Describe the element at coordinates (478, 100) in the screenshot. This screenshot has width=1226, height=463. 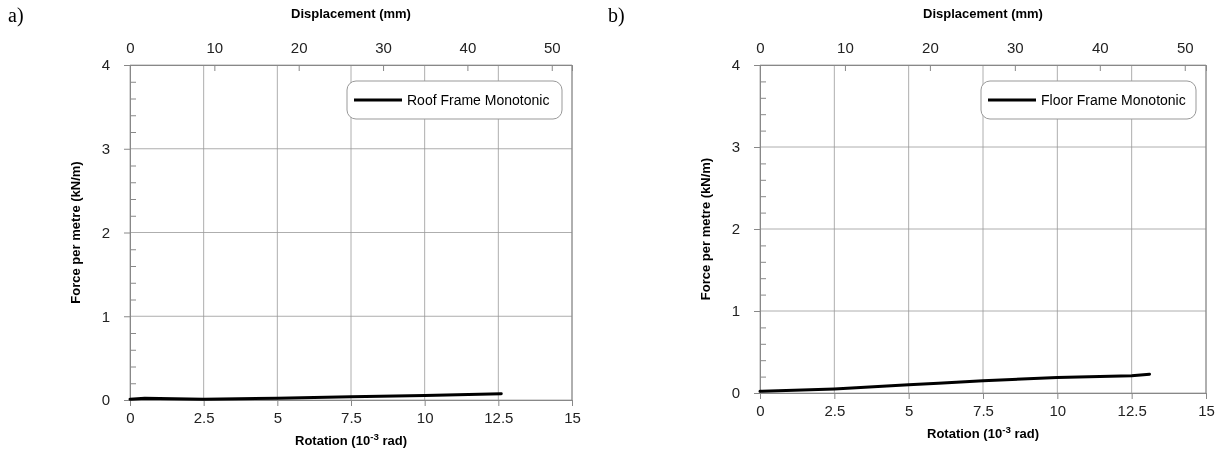
I see `legend-label: Roof Frame Monotonic` at that location.